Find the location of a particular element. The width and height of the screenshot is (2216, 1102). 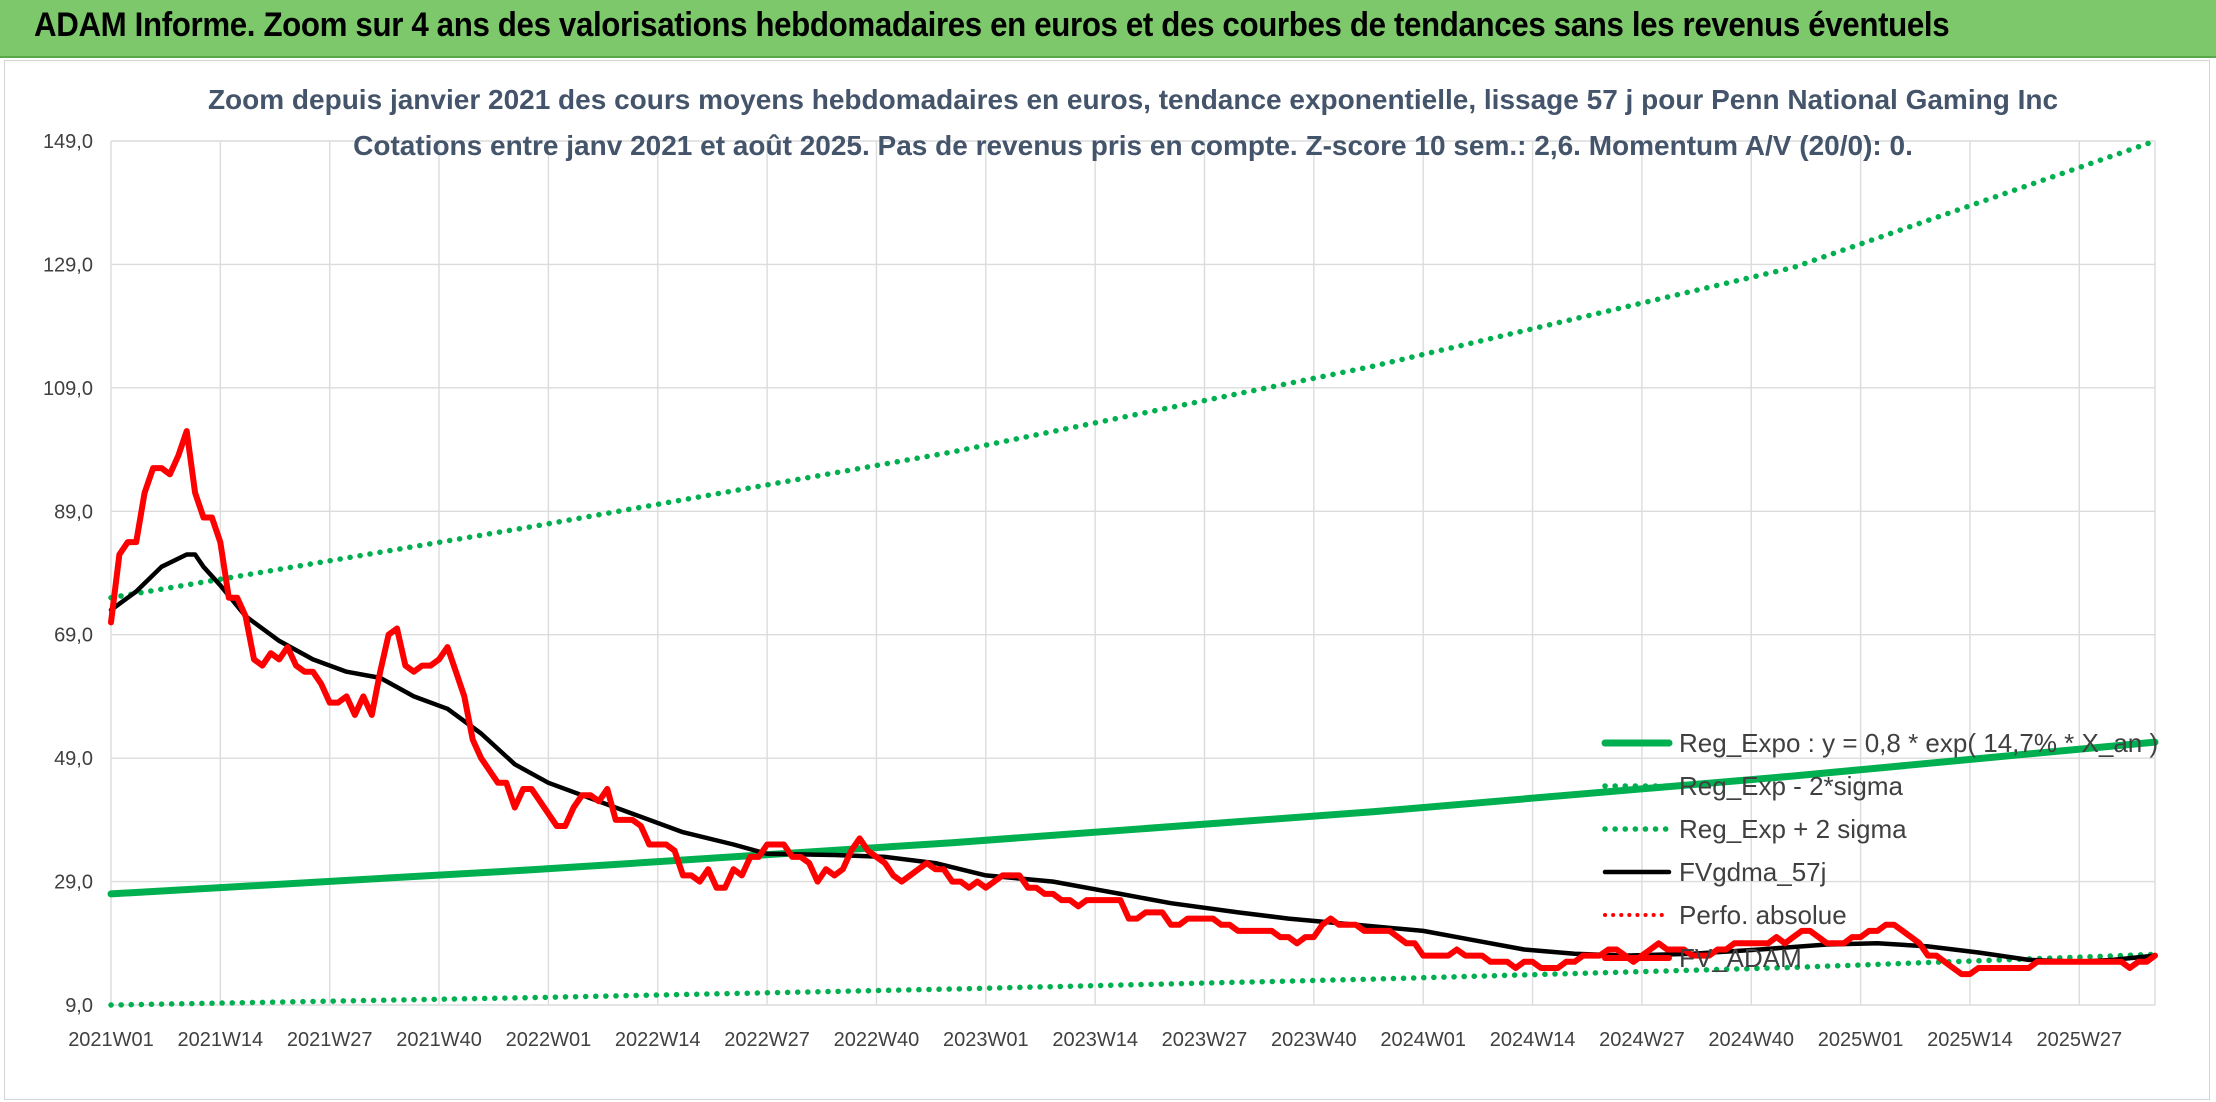

legend-item-reg-expo: Reg_Expo : y = 0,8 * exp( 14,7% * X_an ) is located at coordinates (1879, 743).